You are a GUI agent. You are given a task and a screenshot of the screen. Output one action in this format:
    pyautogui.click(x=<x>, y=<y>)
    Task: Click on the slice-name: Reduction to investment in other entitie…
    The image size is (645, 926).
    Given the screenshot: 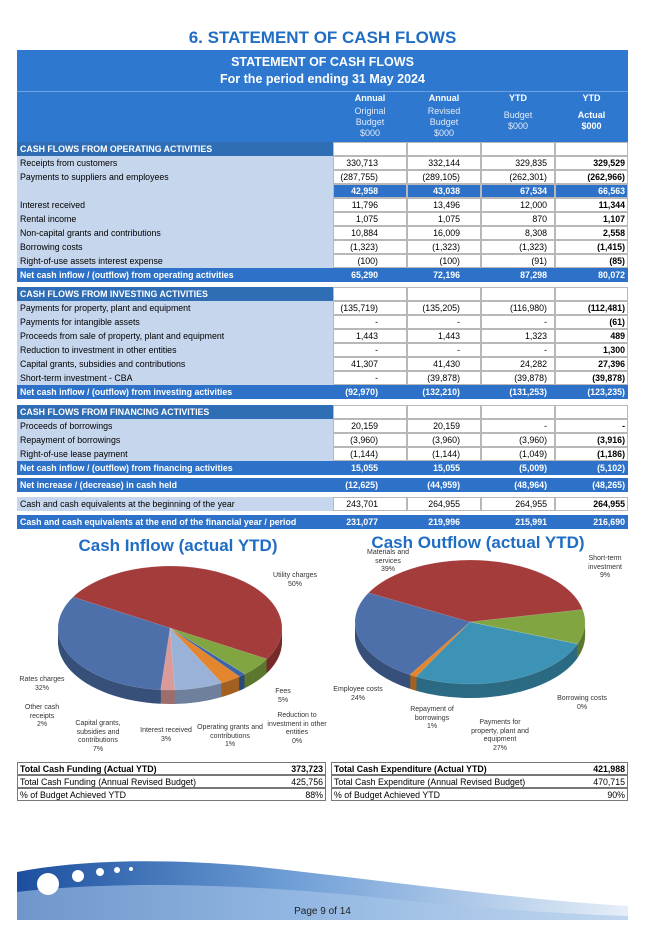 What is the action you would take?
    pyautogui.click(x=297, y=724)
    